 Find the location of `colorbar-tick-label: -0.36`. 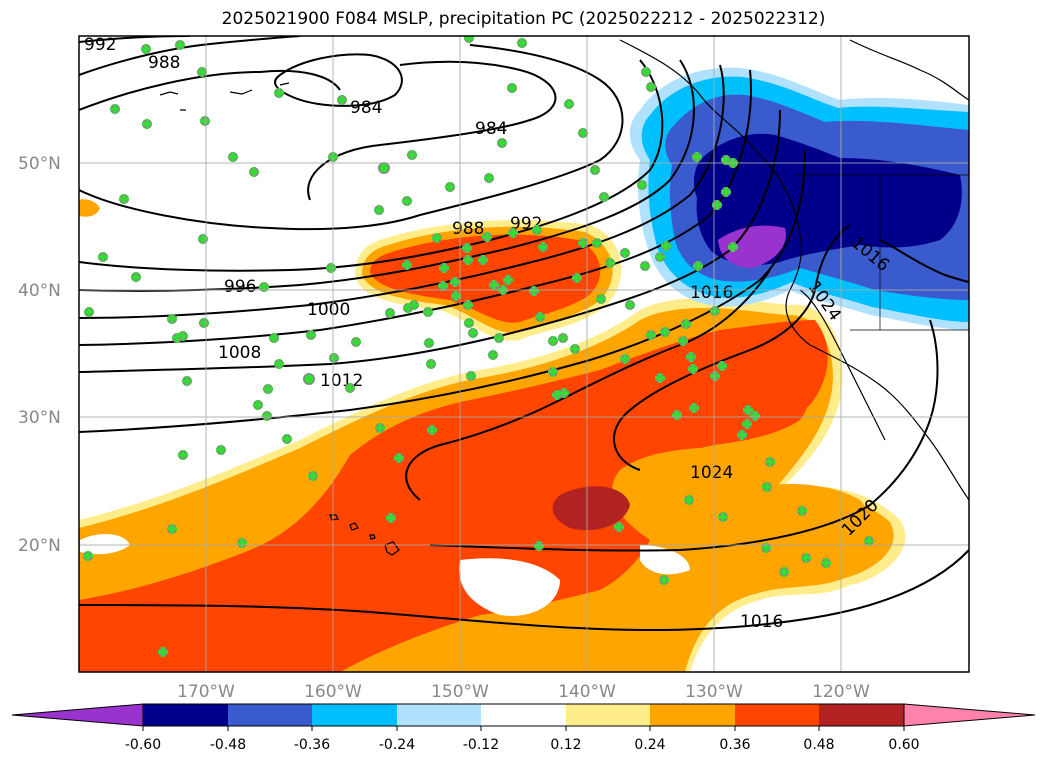

colorbar-tick-label: -0.36 is located at coordinates (312, 745).